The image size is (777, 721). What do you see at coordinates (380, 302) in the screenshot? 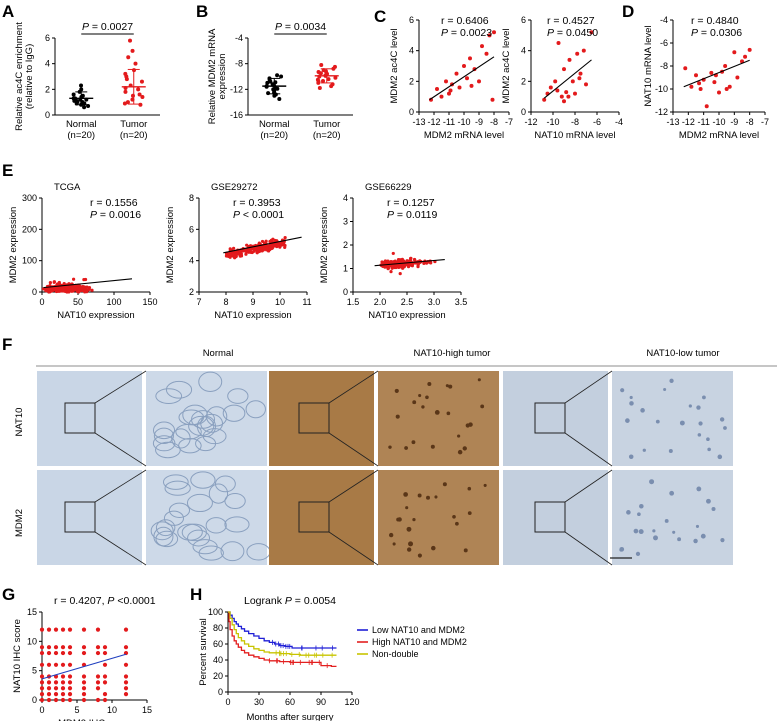
I see `x-tick-label: 2.0` at bounding box center [380, 302].